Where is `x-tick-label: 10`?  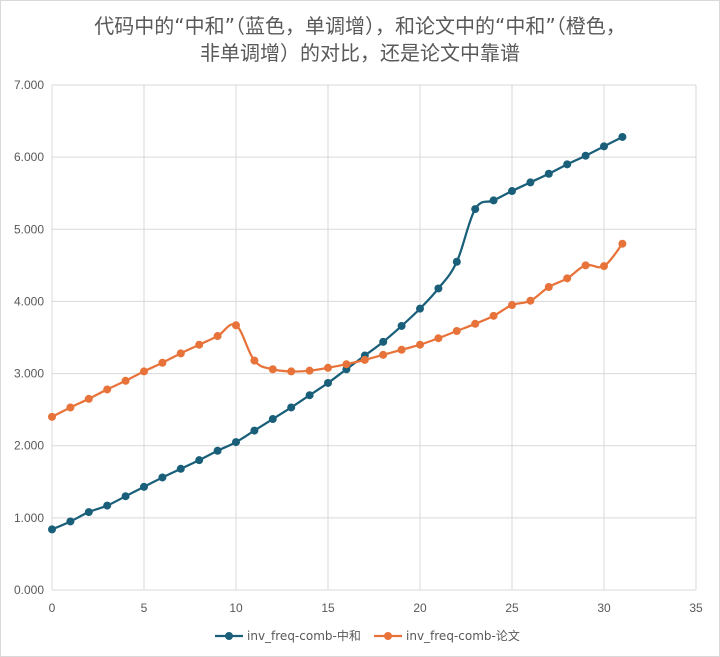 x-tick-label: 10 is located at coordinates (236, 608).